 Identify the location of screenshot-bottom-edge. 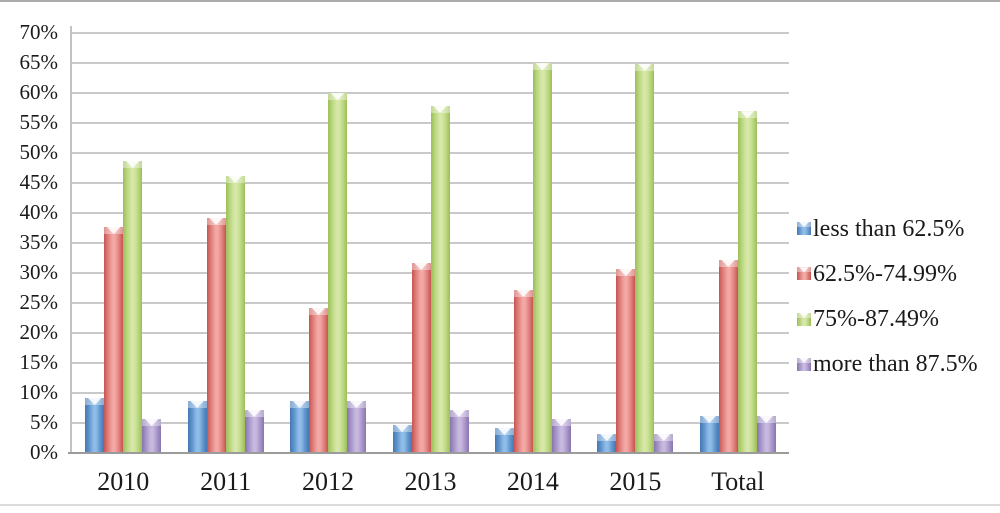
(500, 505).